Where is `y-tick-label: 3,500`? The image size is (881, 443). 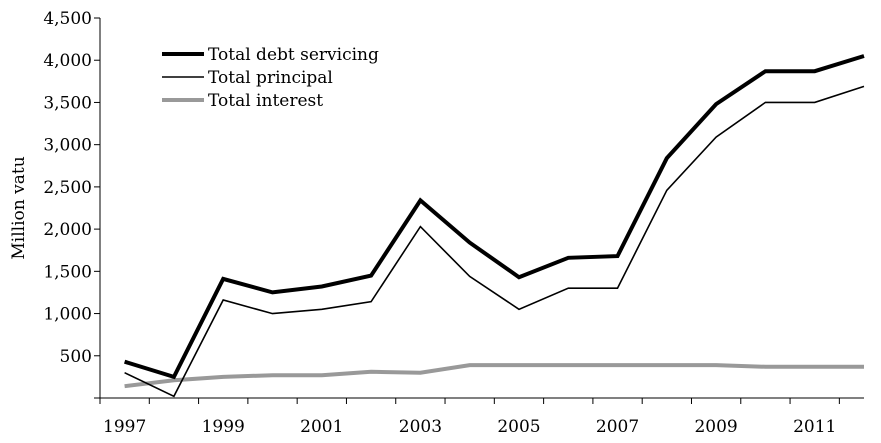
y-tick-label: 3,500 is located at coordinates (67, 103).